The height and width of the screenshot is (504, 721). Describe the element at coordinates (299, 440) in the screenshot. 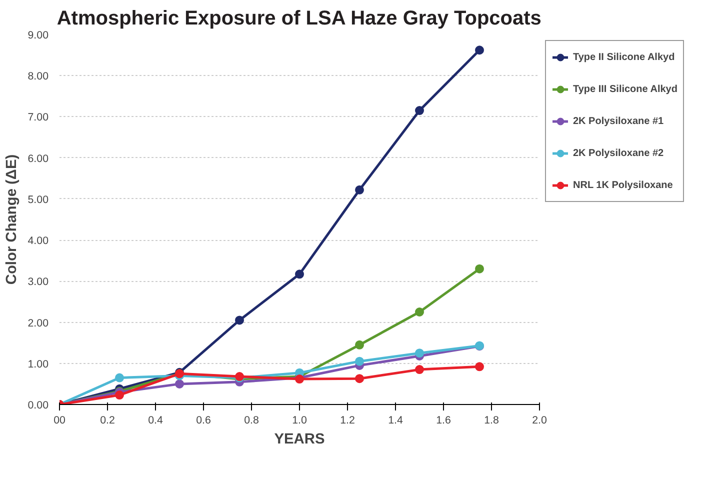

I see `x-axis-title: YEARS` at that location.